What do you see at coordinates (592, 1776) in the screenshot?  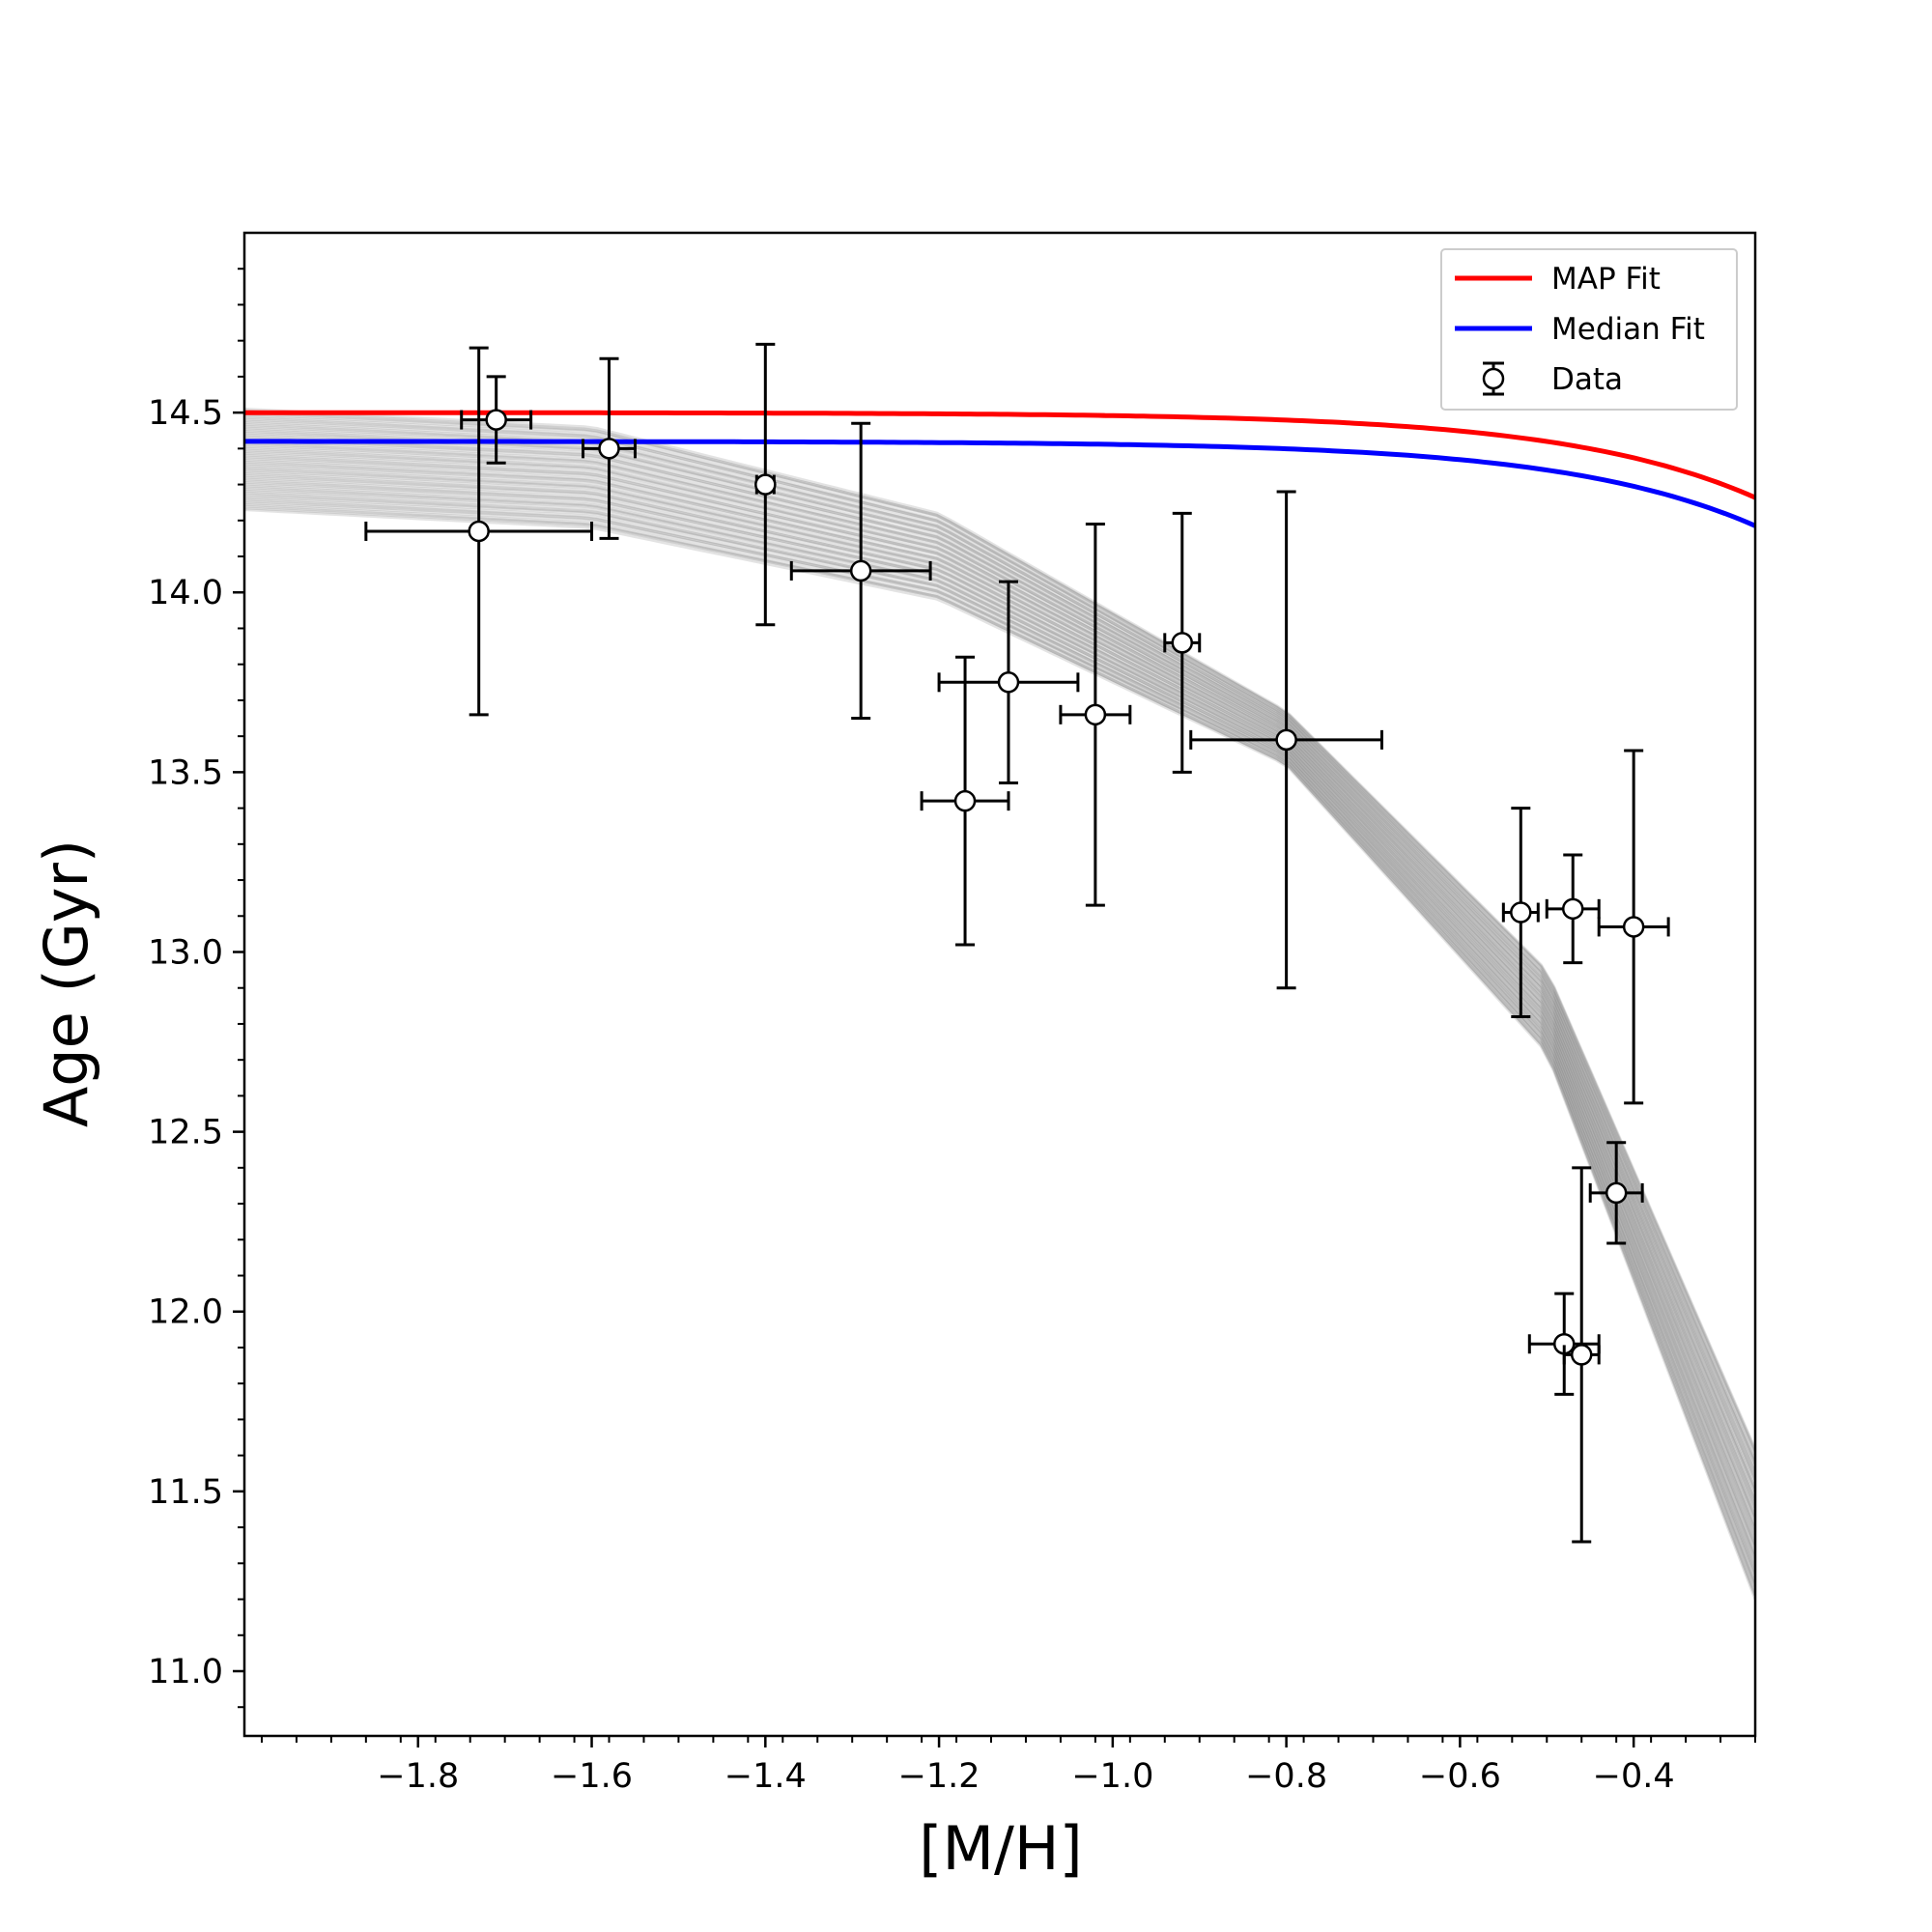 I see `x-tick-label: −1.6` at bounding box center [592, 1776].